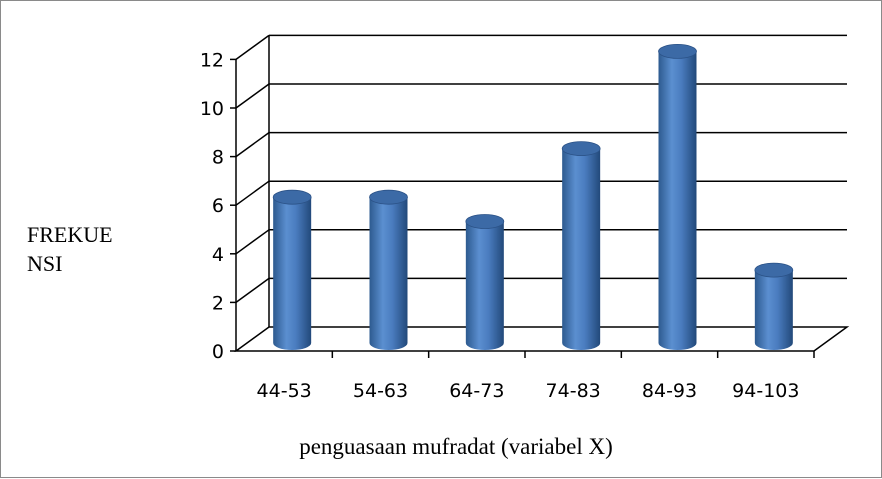  What do you see at coordinates (218, 255) in the screenshot?
I see `y-tick-label: 4` at bounding box center [218, 255].